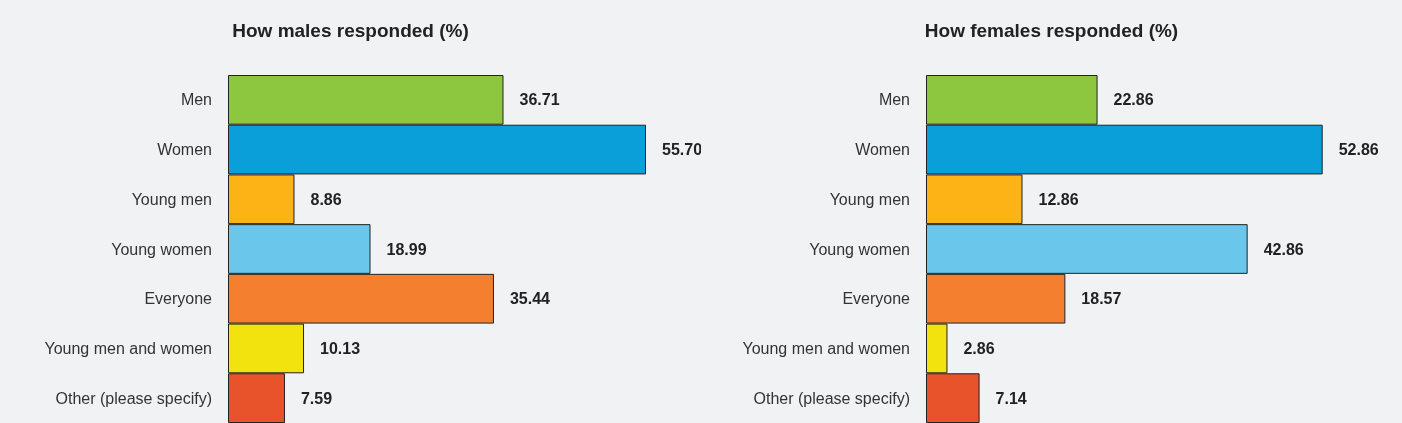  Describe the element at coordinates (1101, 299) in the screenshot. I see `data-label: 18.57` at that location.